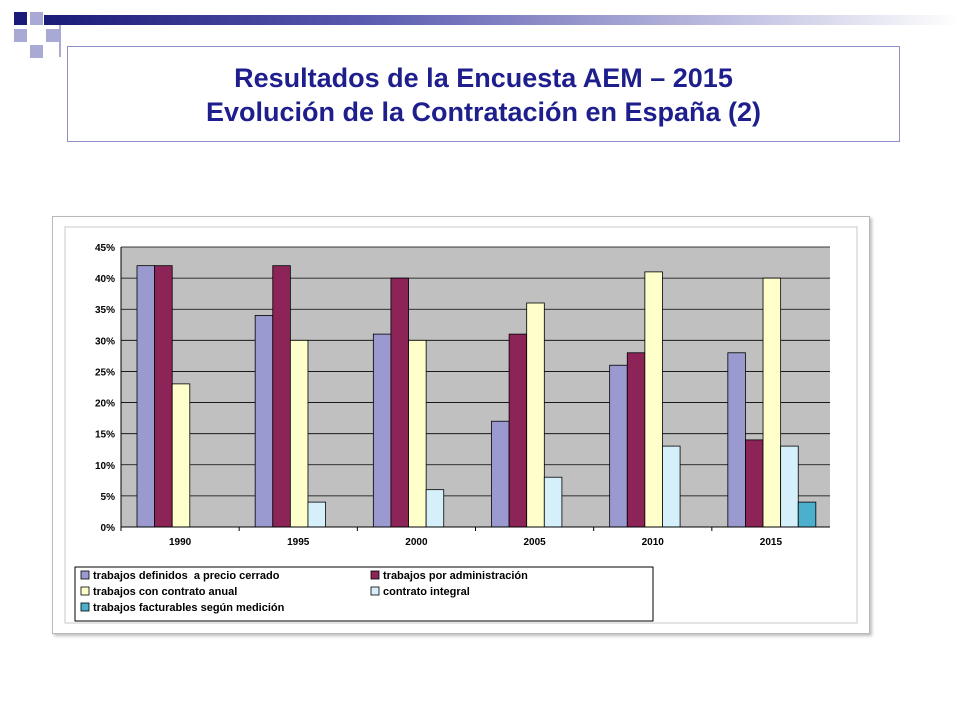  Describe the element at coordinates (426, 592) in the screenshot. I see `legend-label: contrato integral` at that location.